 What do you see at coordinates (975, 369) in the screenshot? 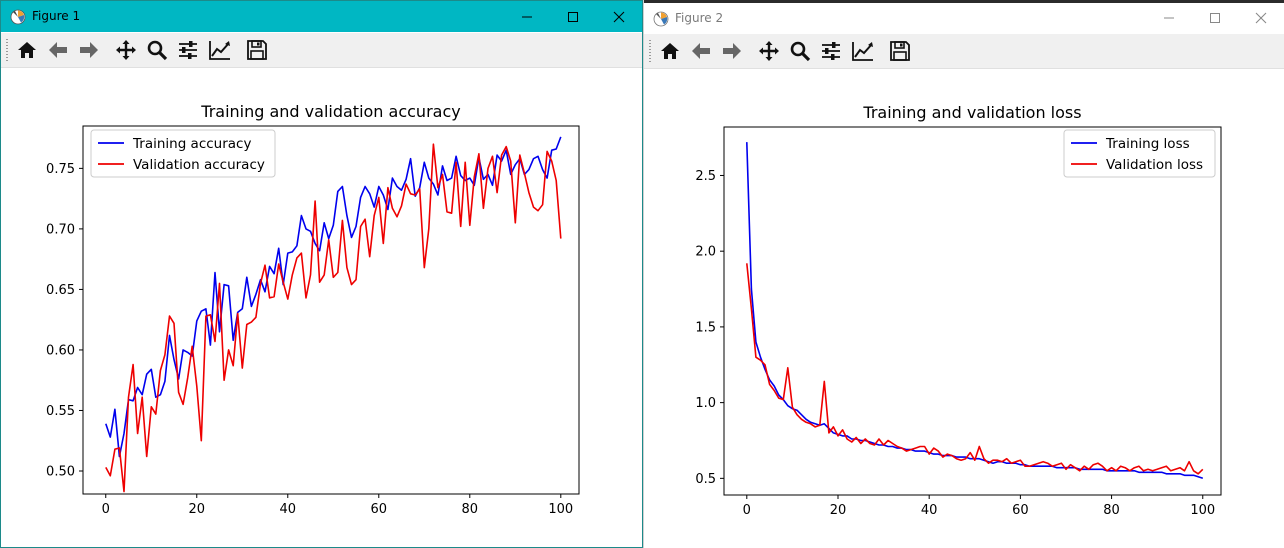
I see `series-line-validation` at bounding box center [975, 369].